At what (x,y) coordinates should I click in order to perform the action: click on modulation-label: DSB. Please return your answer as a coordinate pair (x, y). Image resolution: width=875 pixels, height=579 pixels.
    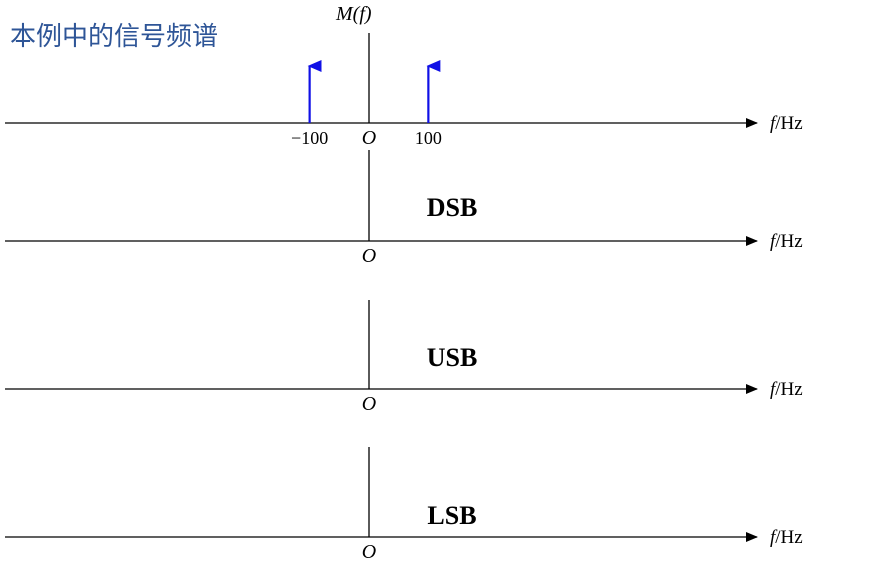
    Looking at the image, I should click on (452, 207).